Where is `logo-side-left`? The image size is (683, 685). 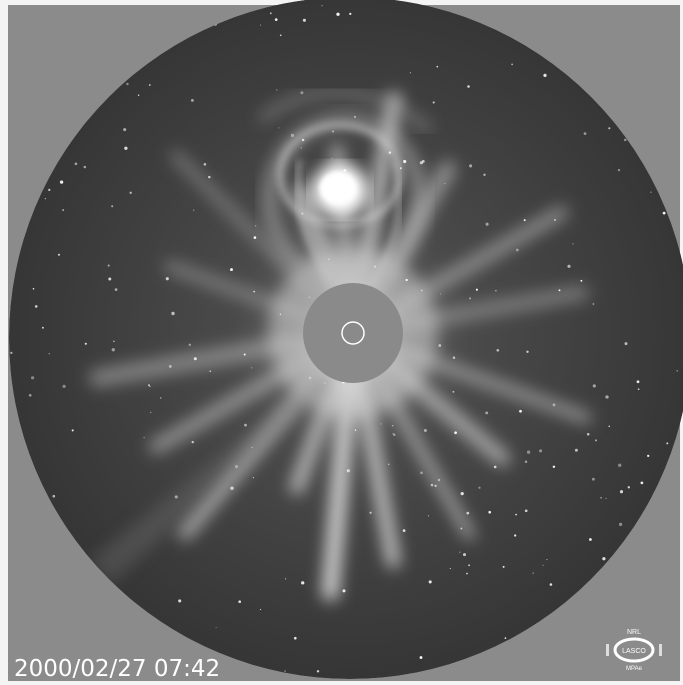 logo-side-left is located at coordinates (607, 650).